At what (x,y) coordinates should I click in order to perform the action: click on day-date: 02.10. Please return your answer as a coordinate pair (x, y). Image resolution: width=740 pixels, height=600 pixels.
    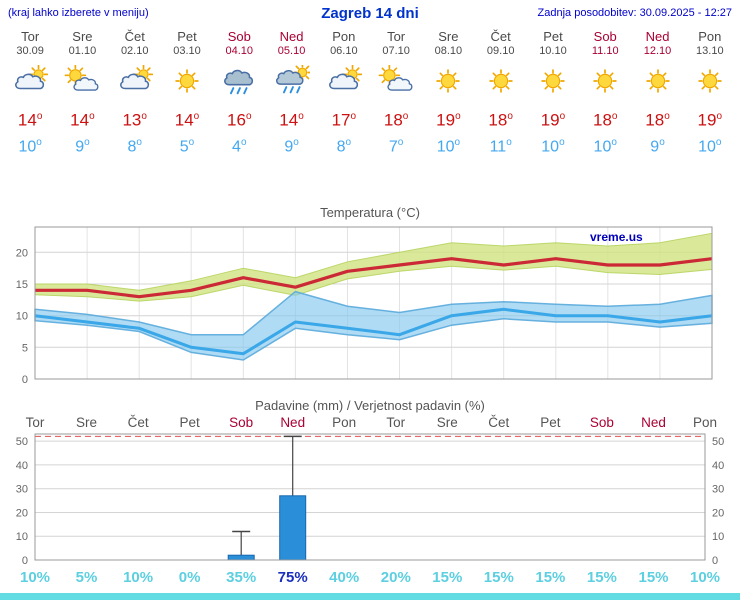
    Looking at the image, I should click on (134, 51).